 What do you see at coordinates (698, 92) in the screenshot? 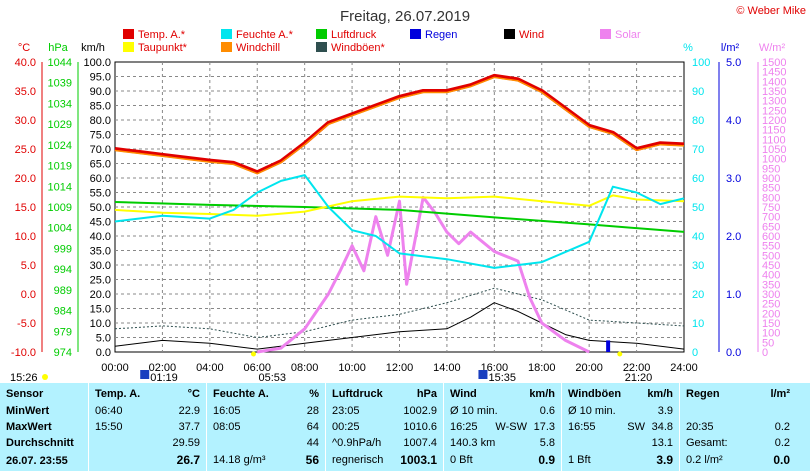
I see `humidity-tick-label: 90` at bounding box center [698, 92].